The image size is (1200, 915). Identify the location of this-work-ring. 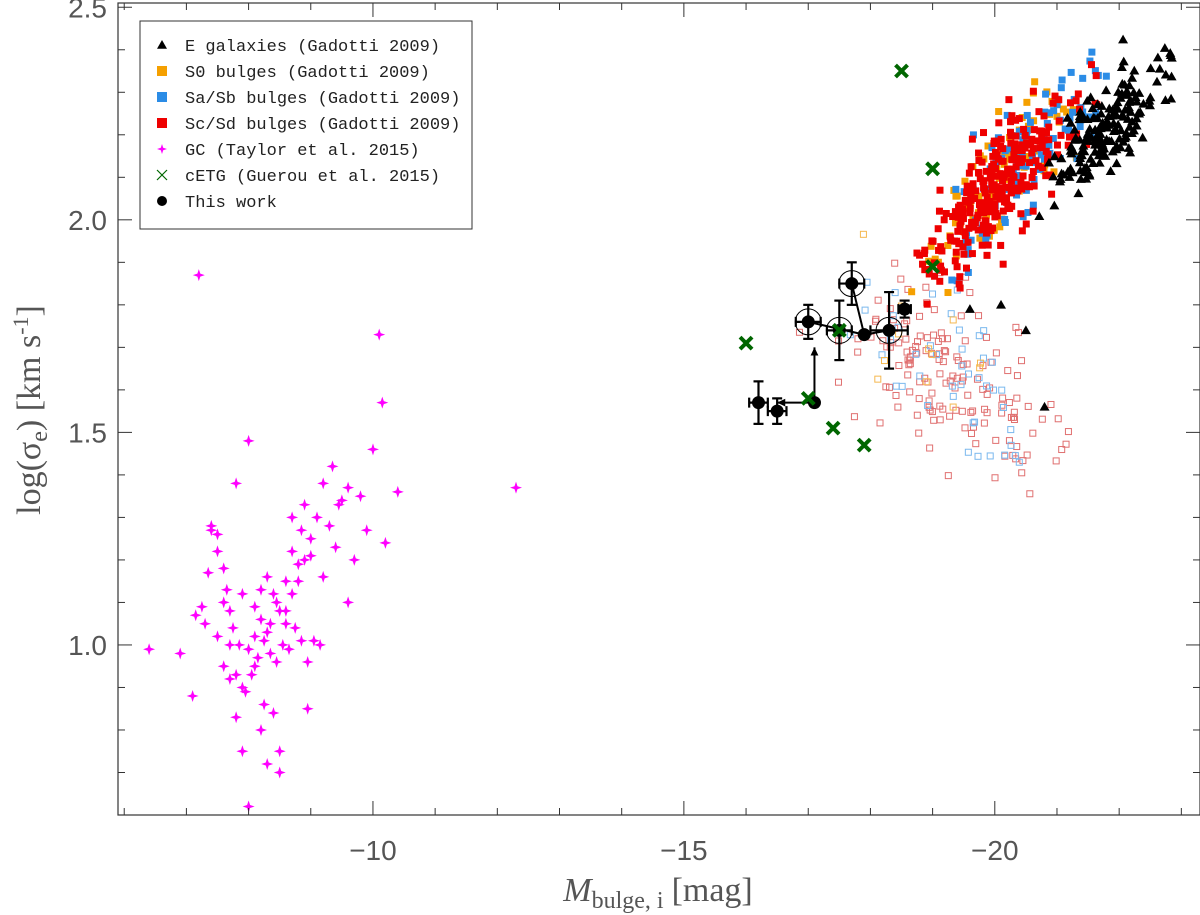
(808, 322).